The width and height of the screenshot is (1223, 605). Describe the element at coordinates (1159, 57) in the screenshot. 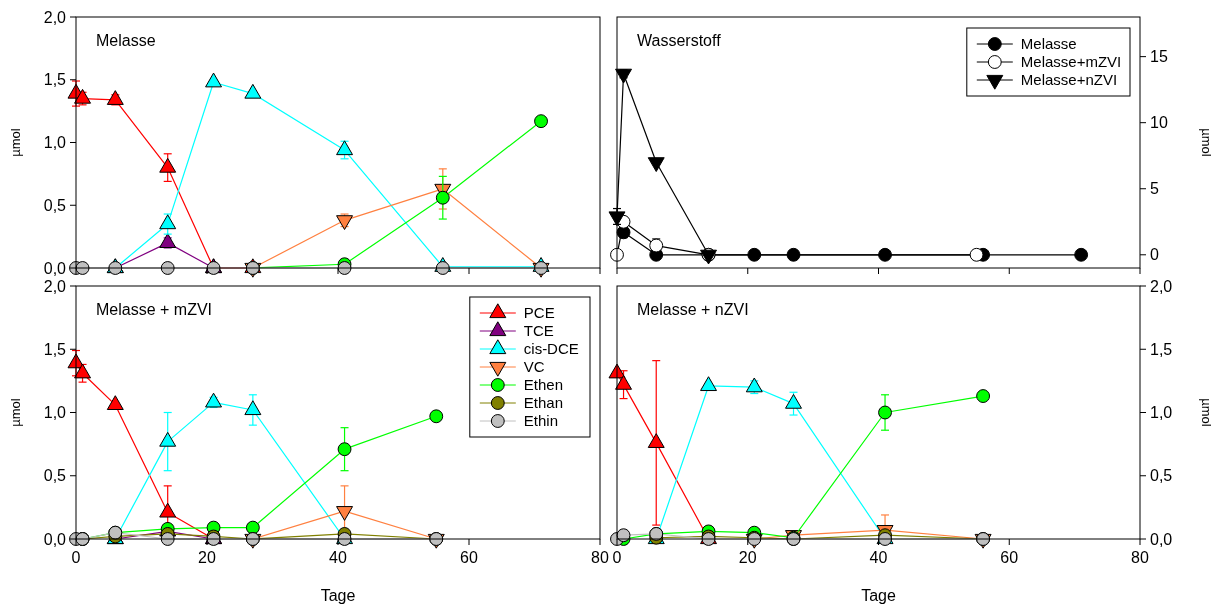

I see `y2-tick-label: 15` at that location.